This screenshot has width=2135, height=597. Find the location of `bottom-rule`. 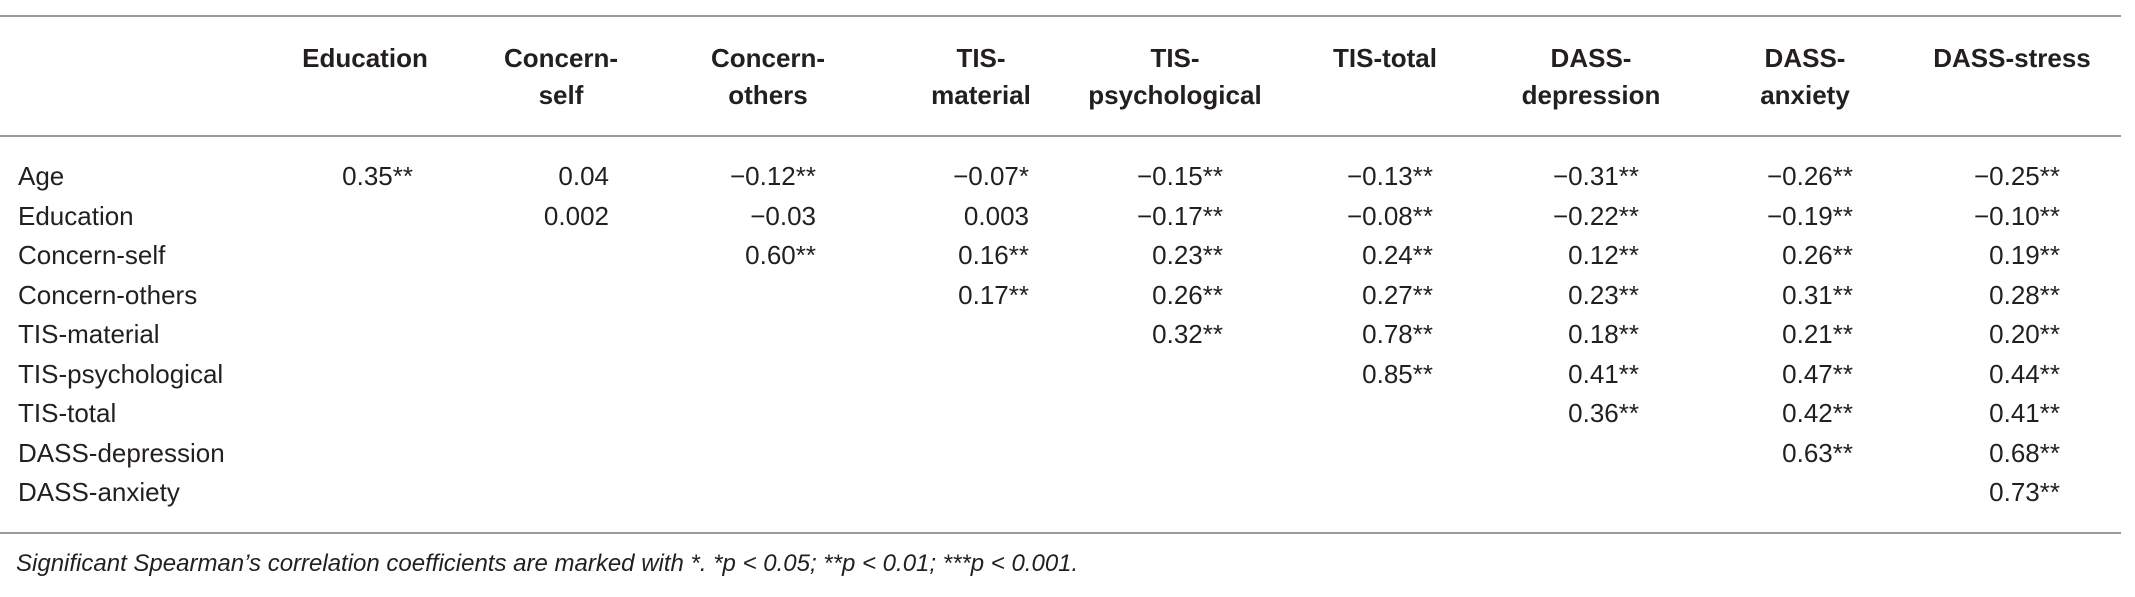

bottom-rule is located at coordinates (1060, 533).